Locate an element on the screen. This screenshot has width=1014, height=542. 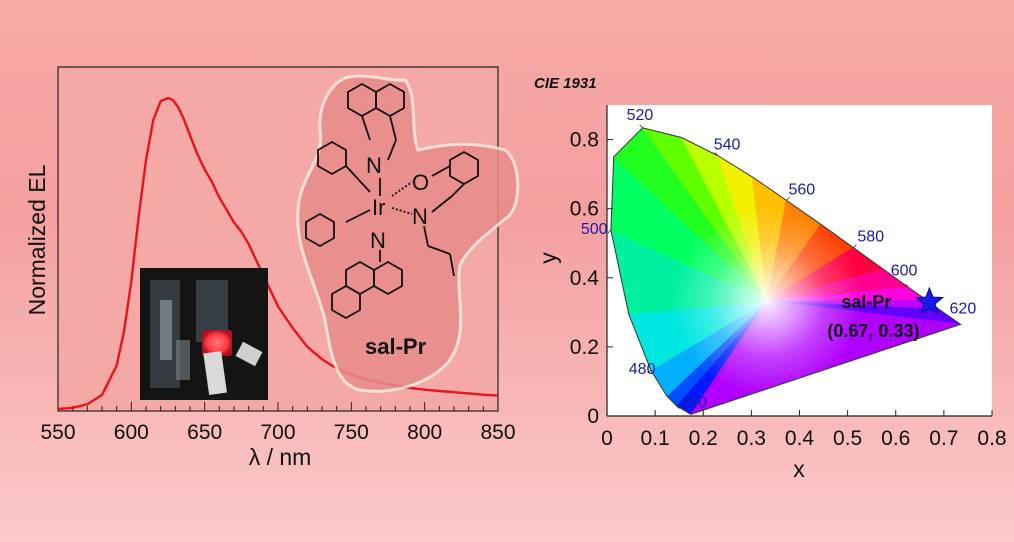
molecule-atom-o: O is located at coordinates (420, 182).